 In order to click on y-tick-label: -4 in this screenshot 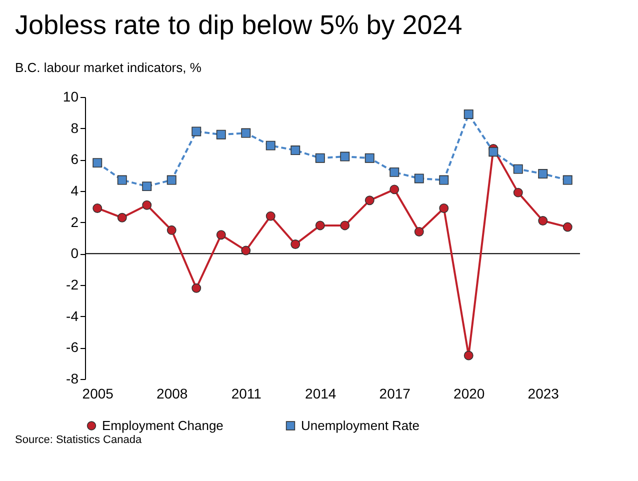, I will do `click(72, 316)`.